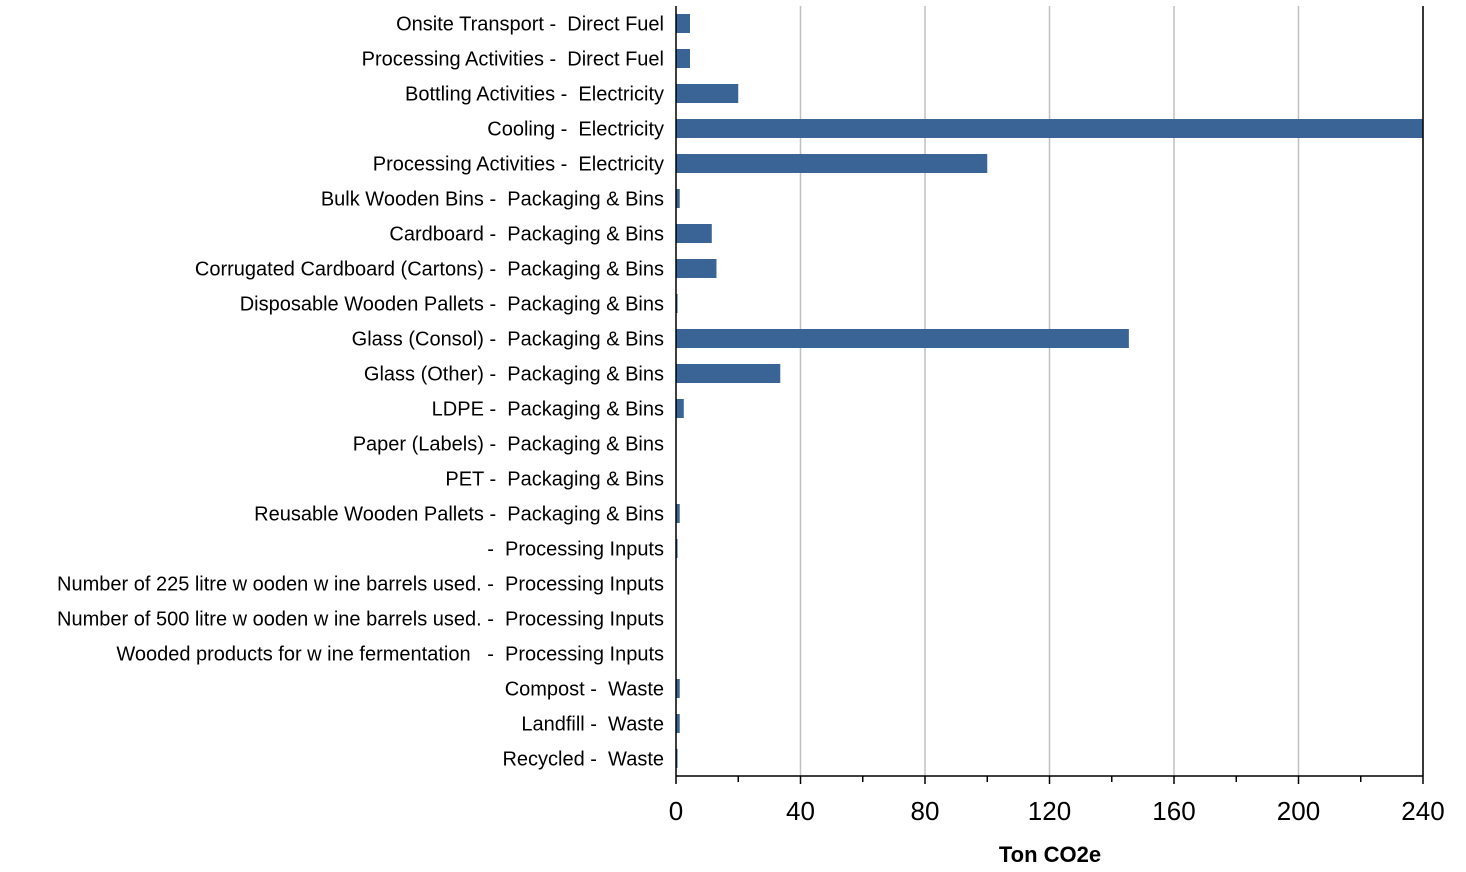  What do you see at coordinates (518, 165) in the screenshot?
I see `category-label-4: Processing Activities - Electricity` at bounding box center [518, 165].